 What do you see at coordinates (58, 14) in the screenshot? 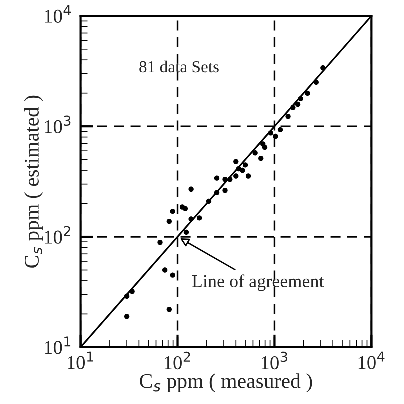
I see `y-tick-label: 10$^{4}$` at bounding box center [58, 14].